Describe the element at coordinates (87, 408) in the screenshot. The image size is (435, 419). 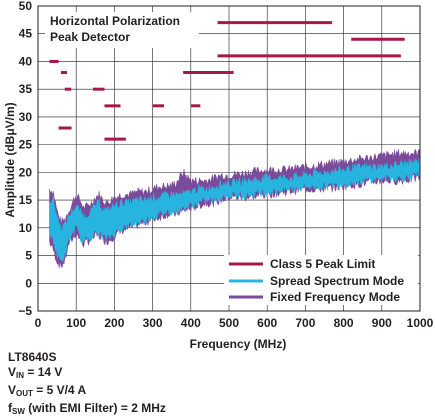
I see `fsw-condition: fSW (with EMI Filter) = 2 MHz` at that location.